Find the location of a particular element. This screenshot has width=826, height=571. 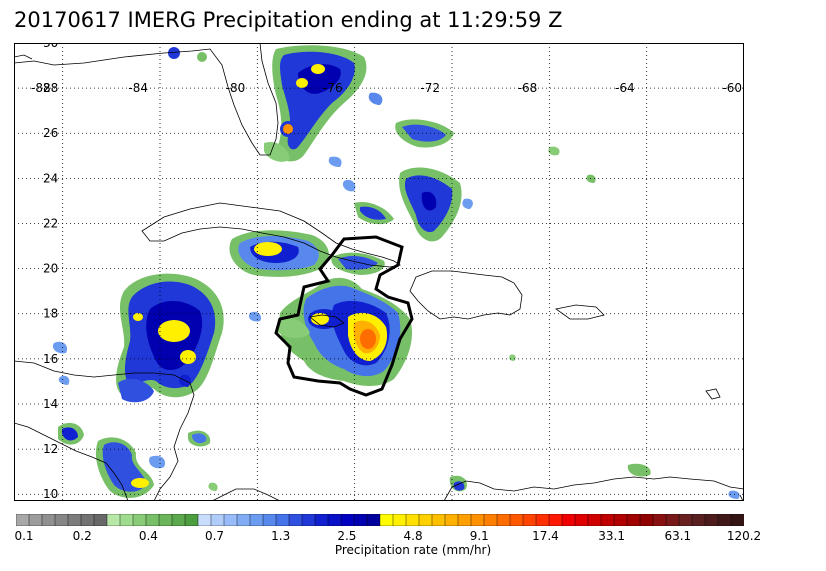

colorbar-tick-label: 4.8 is located at coordinates (413, 536).